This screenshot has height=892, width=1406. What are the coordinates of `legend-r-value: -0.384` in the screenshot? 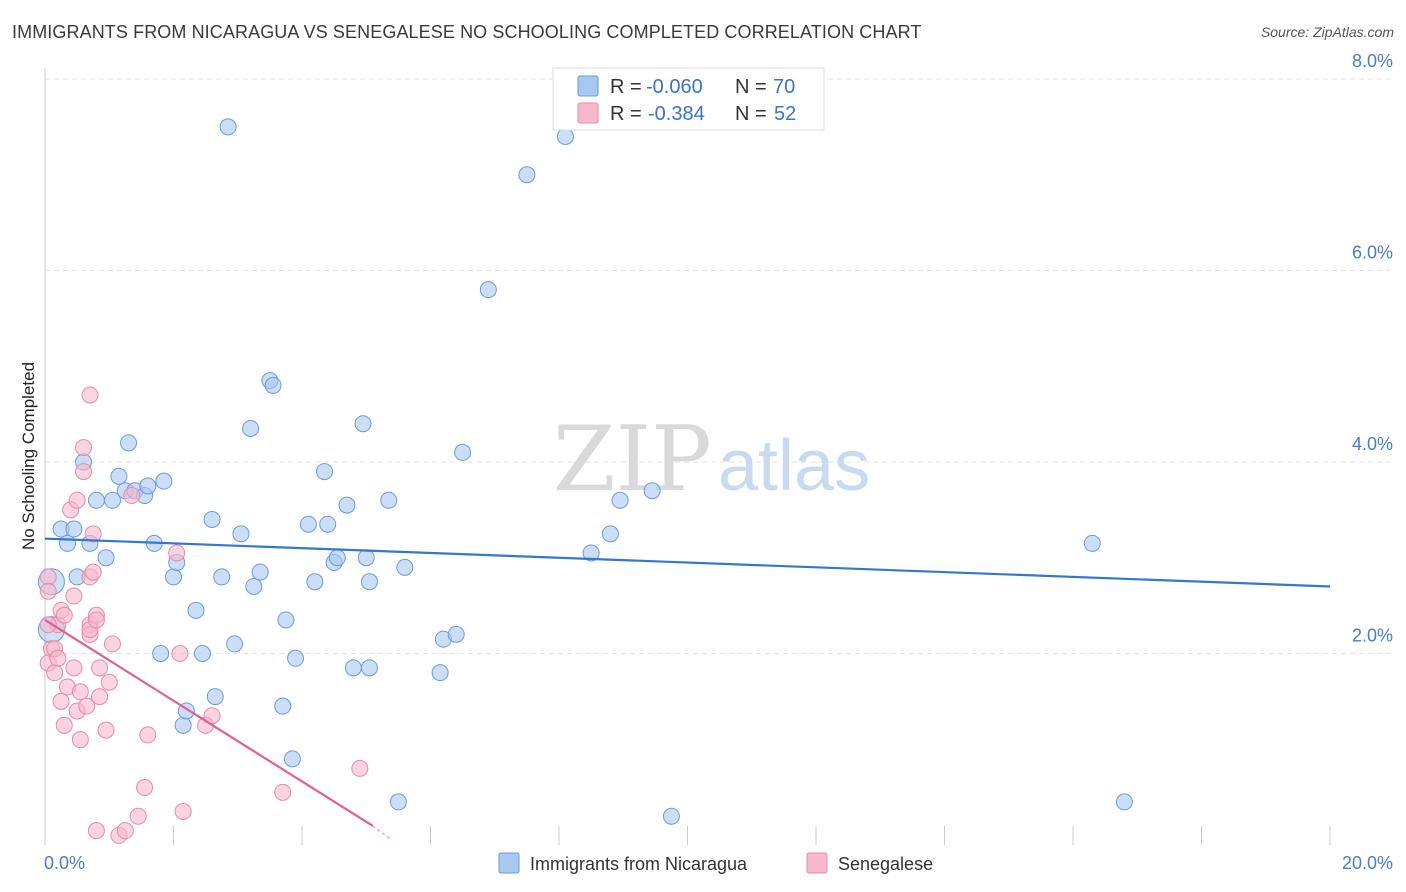 It's located at (676, 114).